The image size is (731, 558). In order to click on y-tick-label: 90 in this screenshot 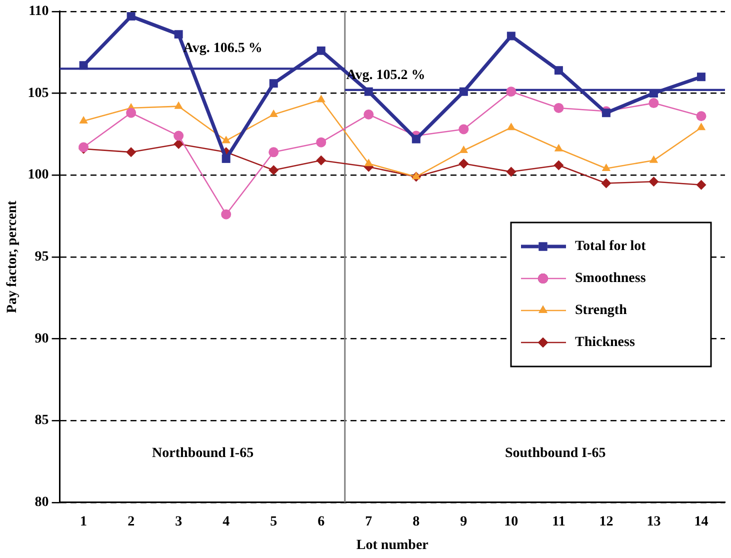, I will do `click(41, 338)`.